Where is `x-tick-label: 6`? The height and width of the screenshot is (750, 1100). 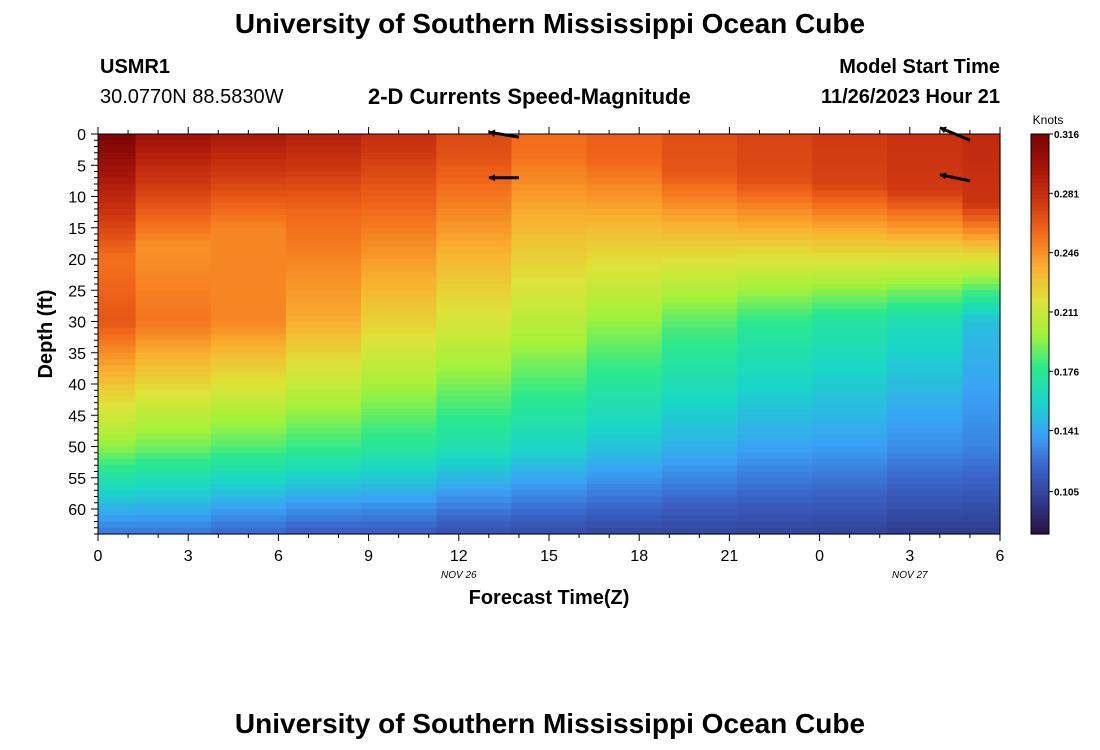
x-tick-label: 6 is located at coordinates (1000, 556).